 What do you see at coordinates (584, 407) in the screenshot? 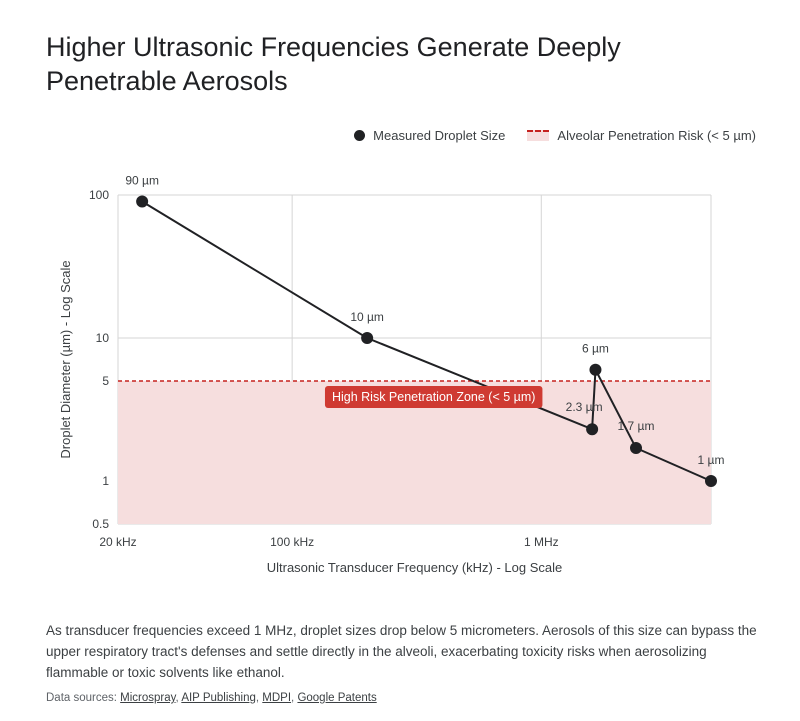
I see `data-label: 2.3 µm` at bounding box center [584, 407].